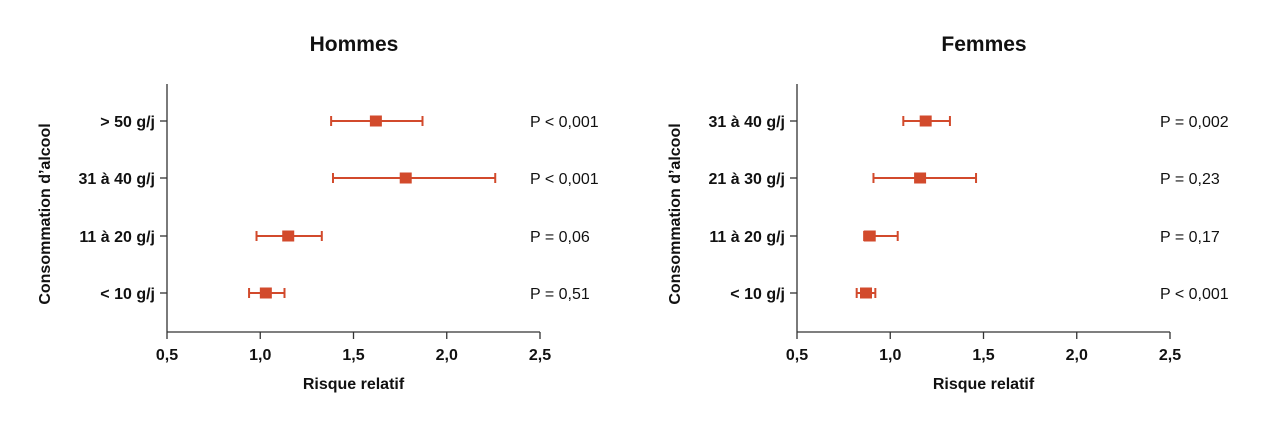 The height and width of the screenshot is (430, 1280). Describe the element at coordinates (560, 237) in the screenshot. I see `p-value-label: P = 0,06` at that location.